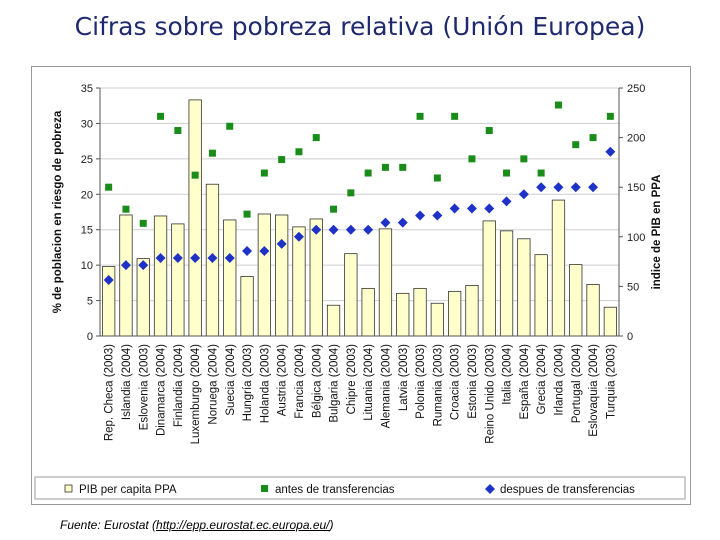 The height and width of the screenshot is (540, 720). Describe the element at coordinates (404, 377) in the screenshot. I see `category-label: Latvia (2003)` at that location.